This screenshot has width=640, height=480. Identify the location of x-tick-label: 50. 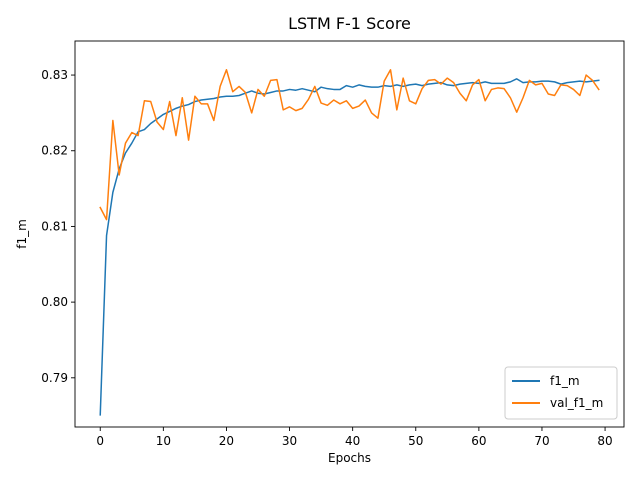
(415, 441).